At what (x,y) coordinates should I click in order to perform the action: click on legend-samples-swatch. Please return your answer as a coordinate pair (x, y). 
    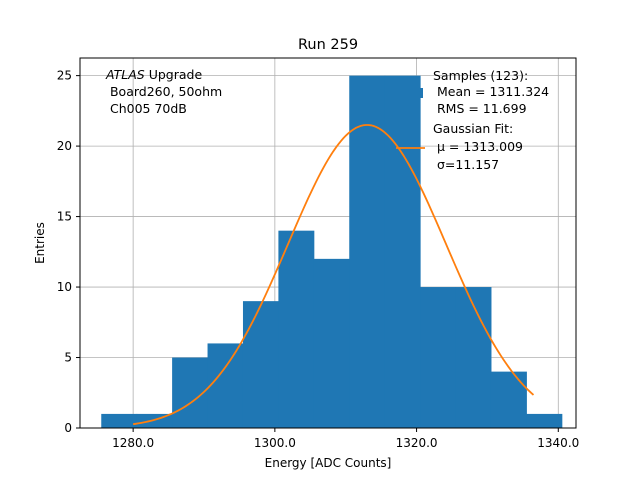
    Looking at the image, I should click on (420, 93).